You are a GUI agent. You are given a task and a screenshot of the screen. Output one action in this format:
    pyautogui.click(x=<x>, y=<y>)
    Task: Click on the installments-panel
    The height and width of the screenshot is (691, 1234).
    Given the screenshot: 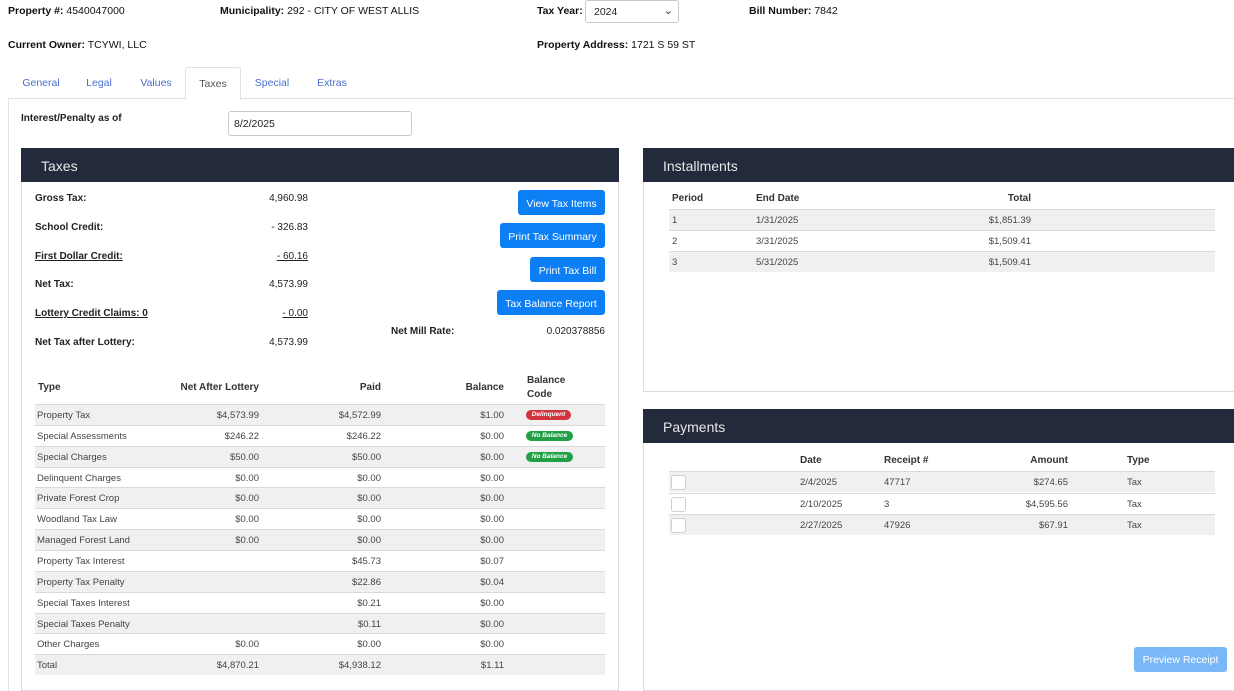 What is the action you would take?
    pyautogui.click(x=938, y=287)
    